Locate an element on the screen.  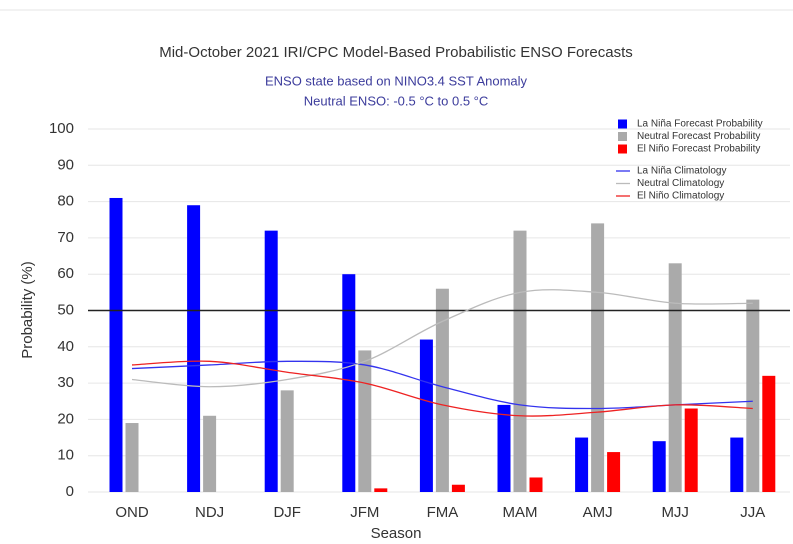
y-tick-label: 100 is located at coordinates (61, 128).